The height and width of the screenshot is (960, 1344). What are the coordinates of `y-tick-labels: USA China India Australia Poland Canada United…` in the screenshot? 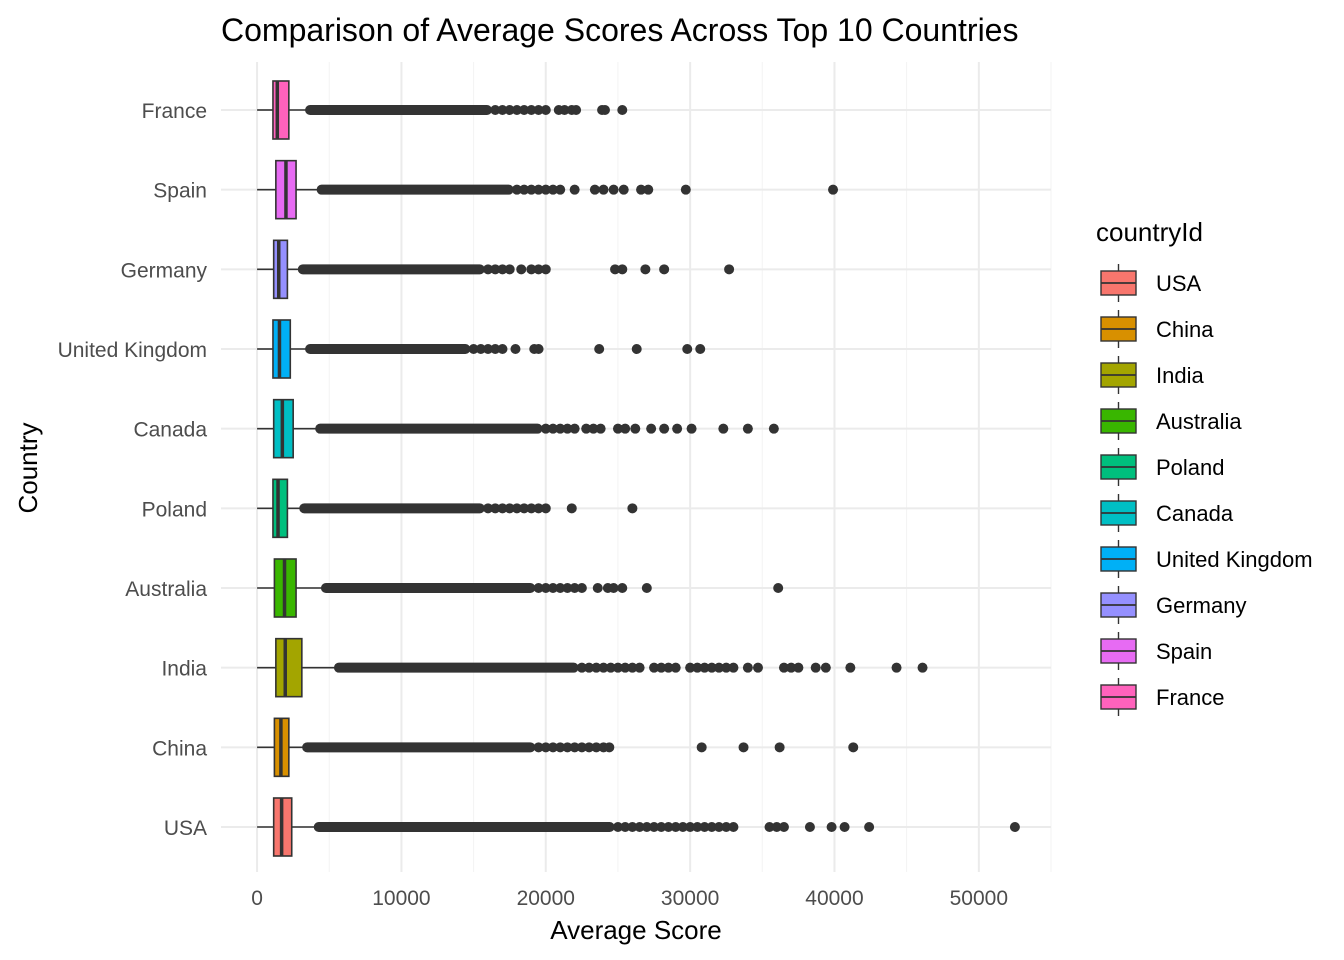 It's located at (133, 470).